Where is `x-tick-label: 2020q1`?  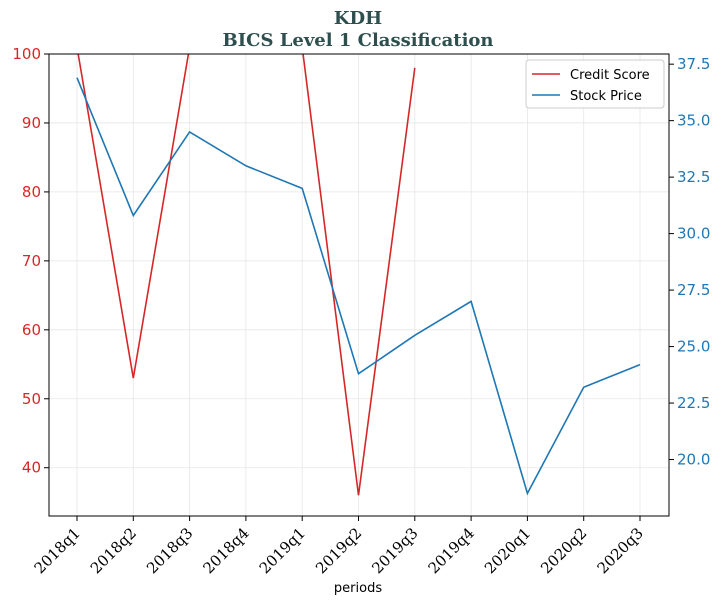 x-tick-label: 2020q1 is located at coordinates (507, 550).